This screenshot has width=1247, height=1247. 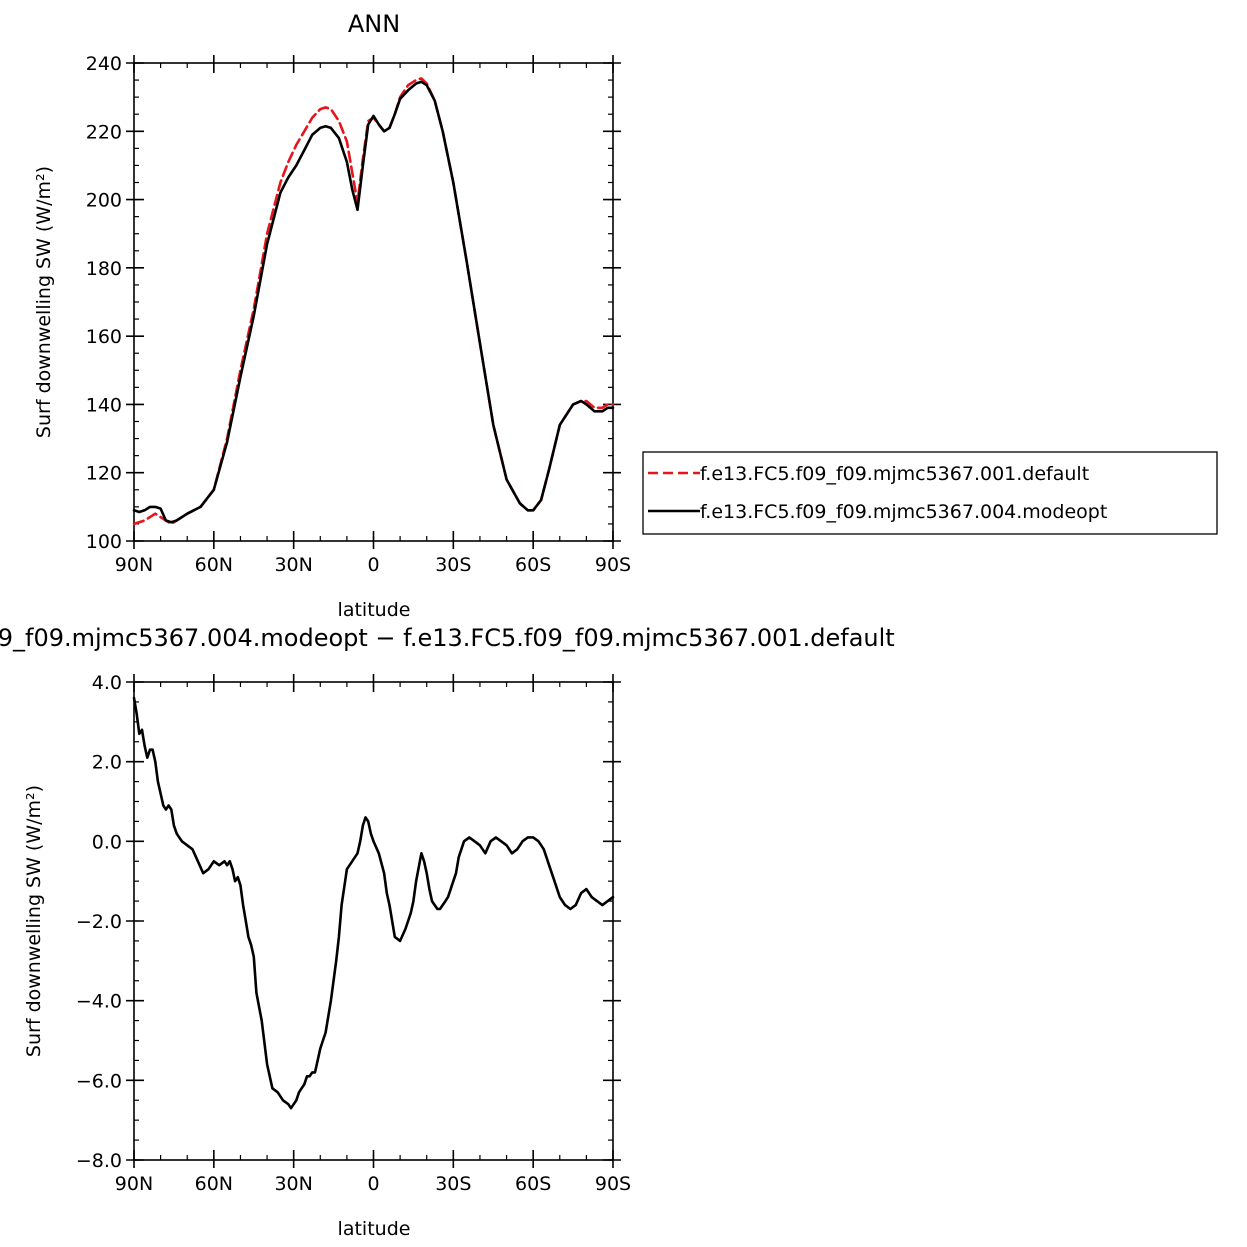 I want to click on bottom-x-tick-label: 60S, so click(x=533, y=1184).